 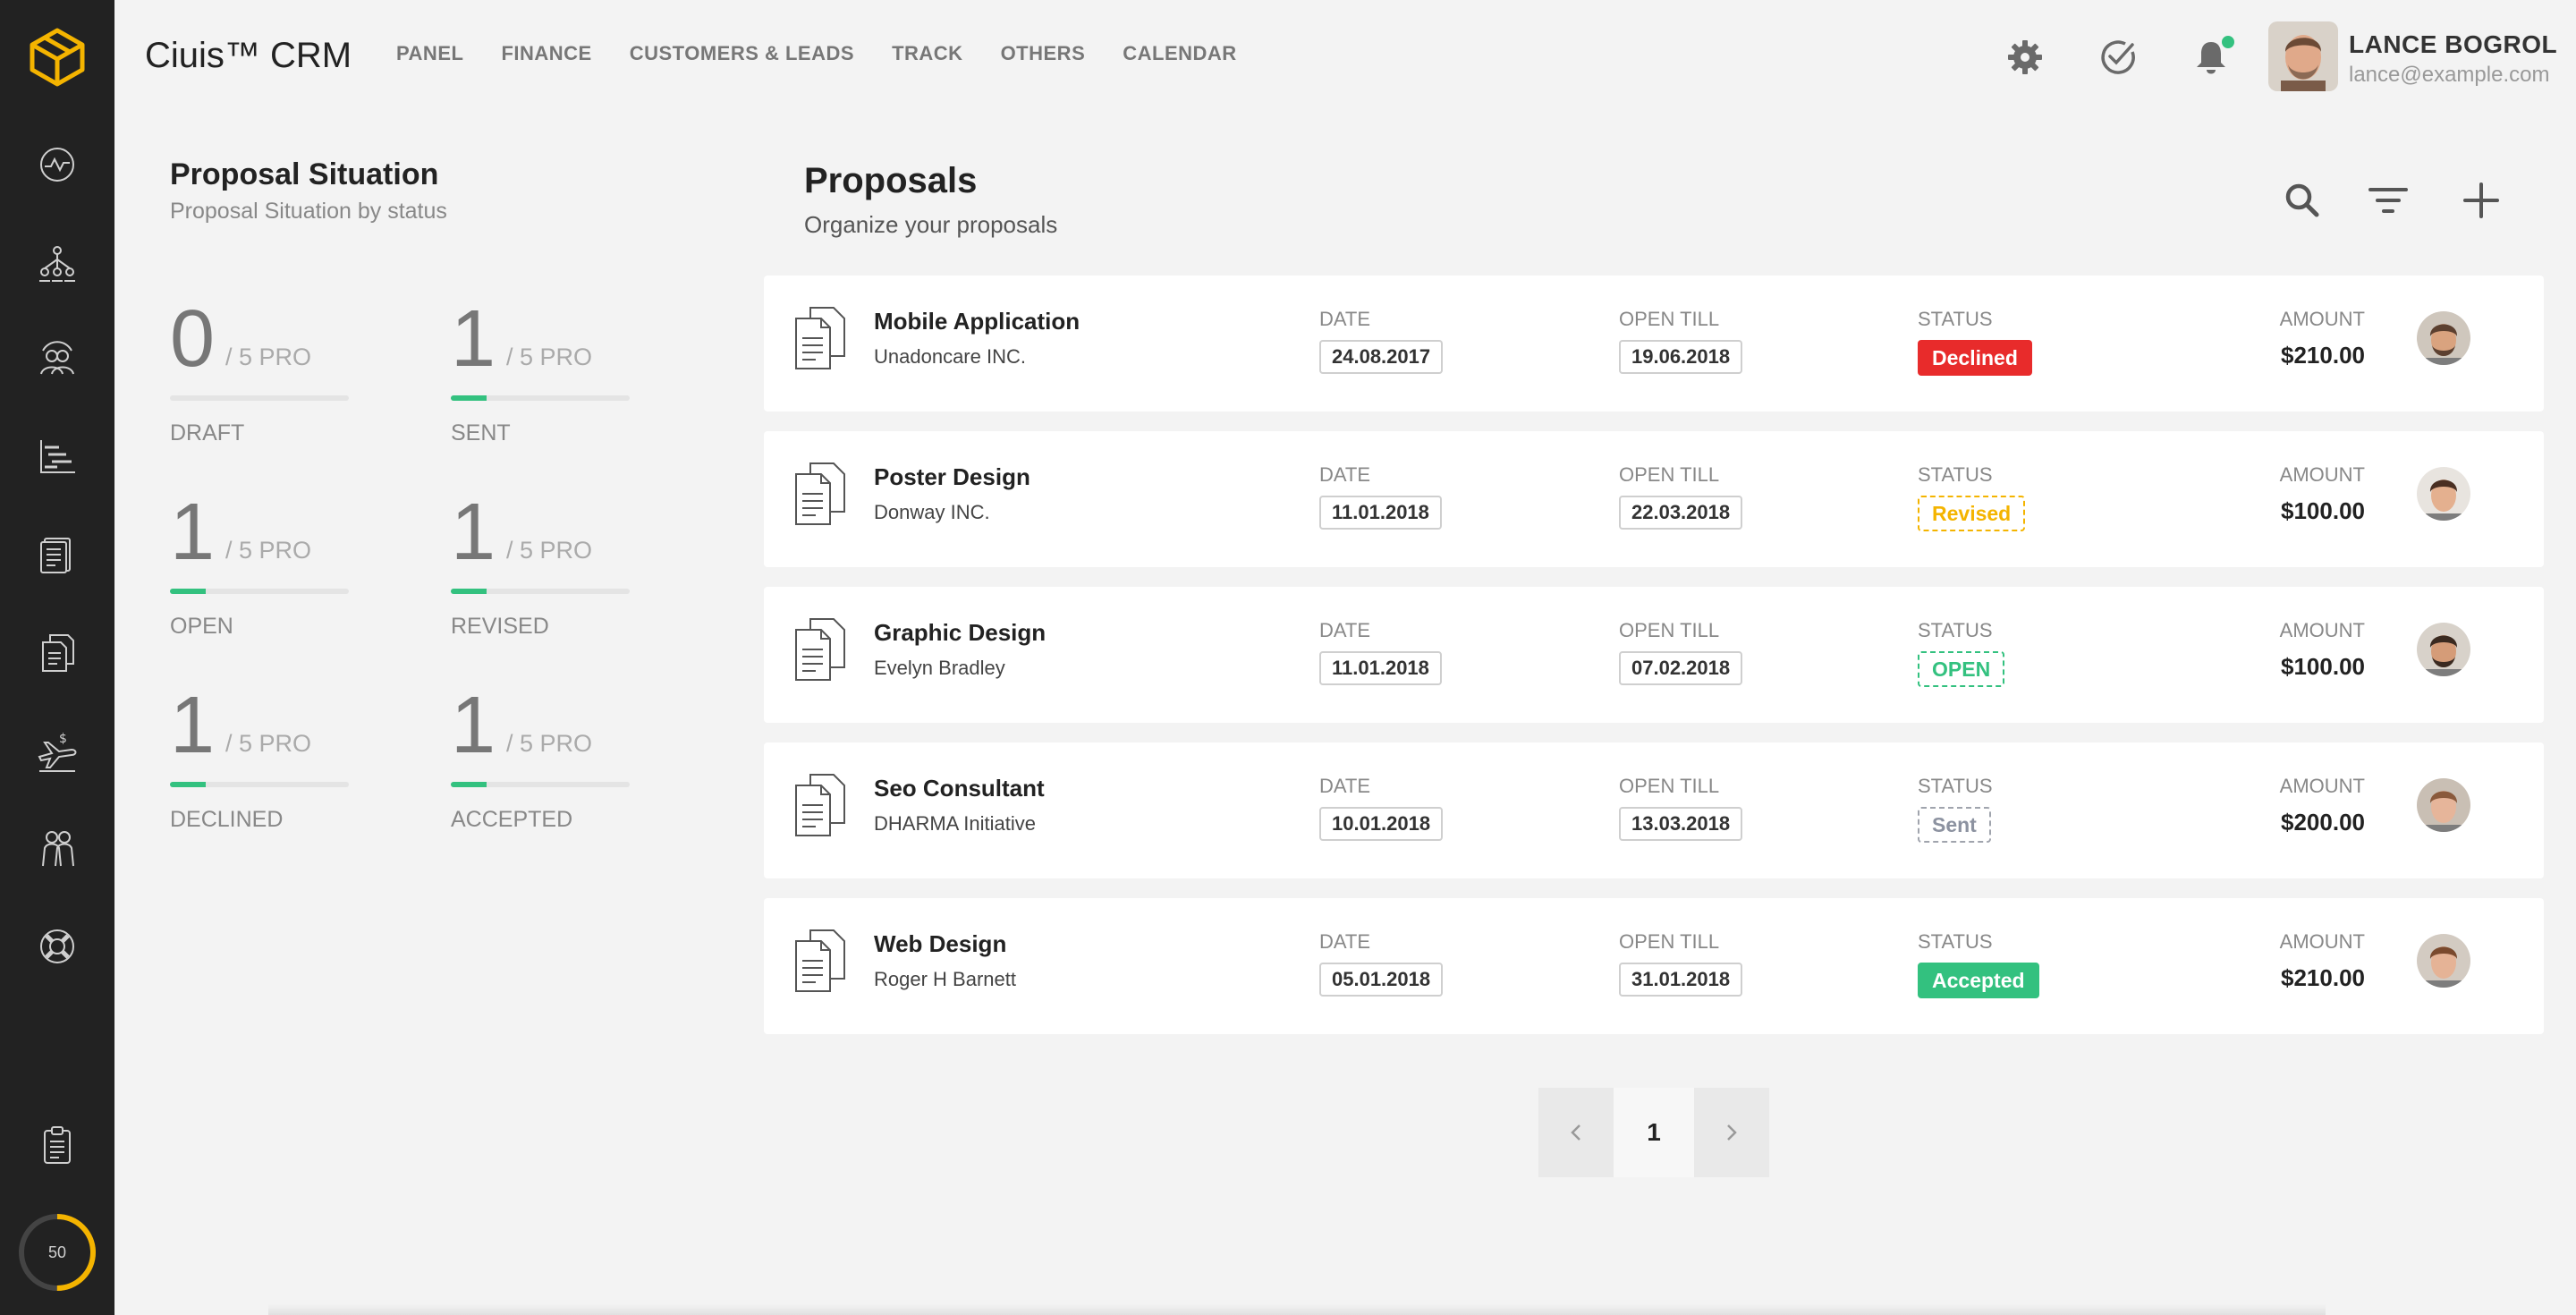 I want to click on status-badge: OPEN, so click(x=1961, y=669).